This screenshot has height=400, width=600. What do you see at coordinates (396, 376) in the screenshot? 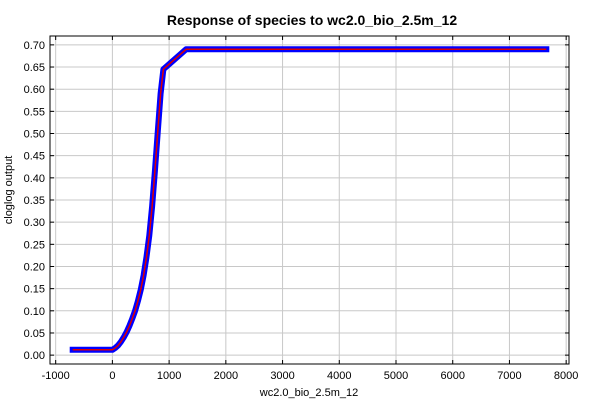
I see `x-tick-label: 5000` at bounding box center [396, 376].